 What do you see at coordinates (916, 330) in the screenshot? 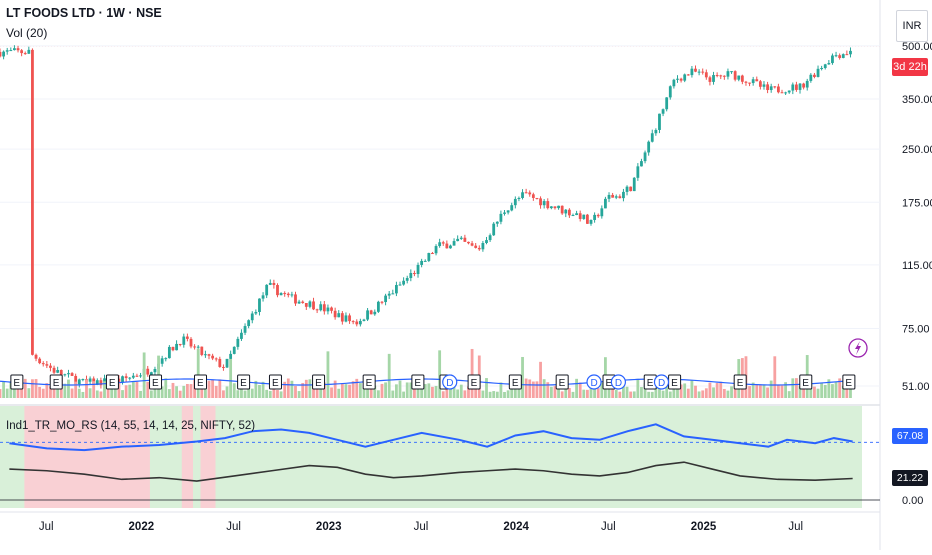
I see `price-tick-label: 75.00` at bounding box center [916, 330].